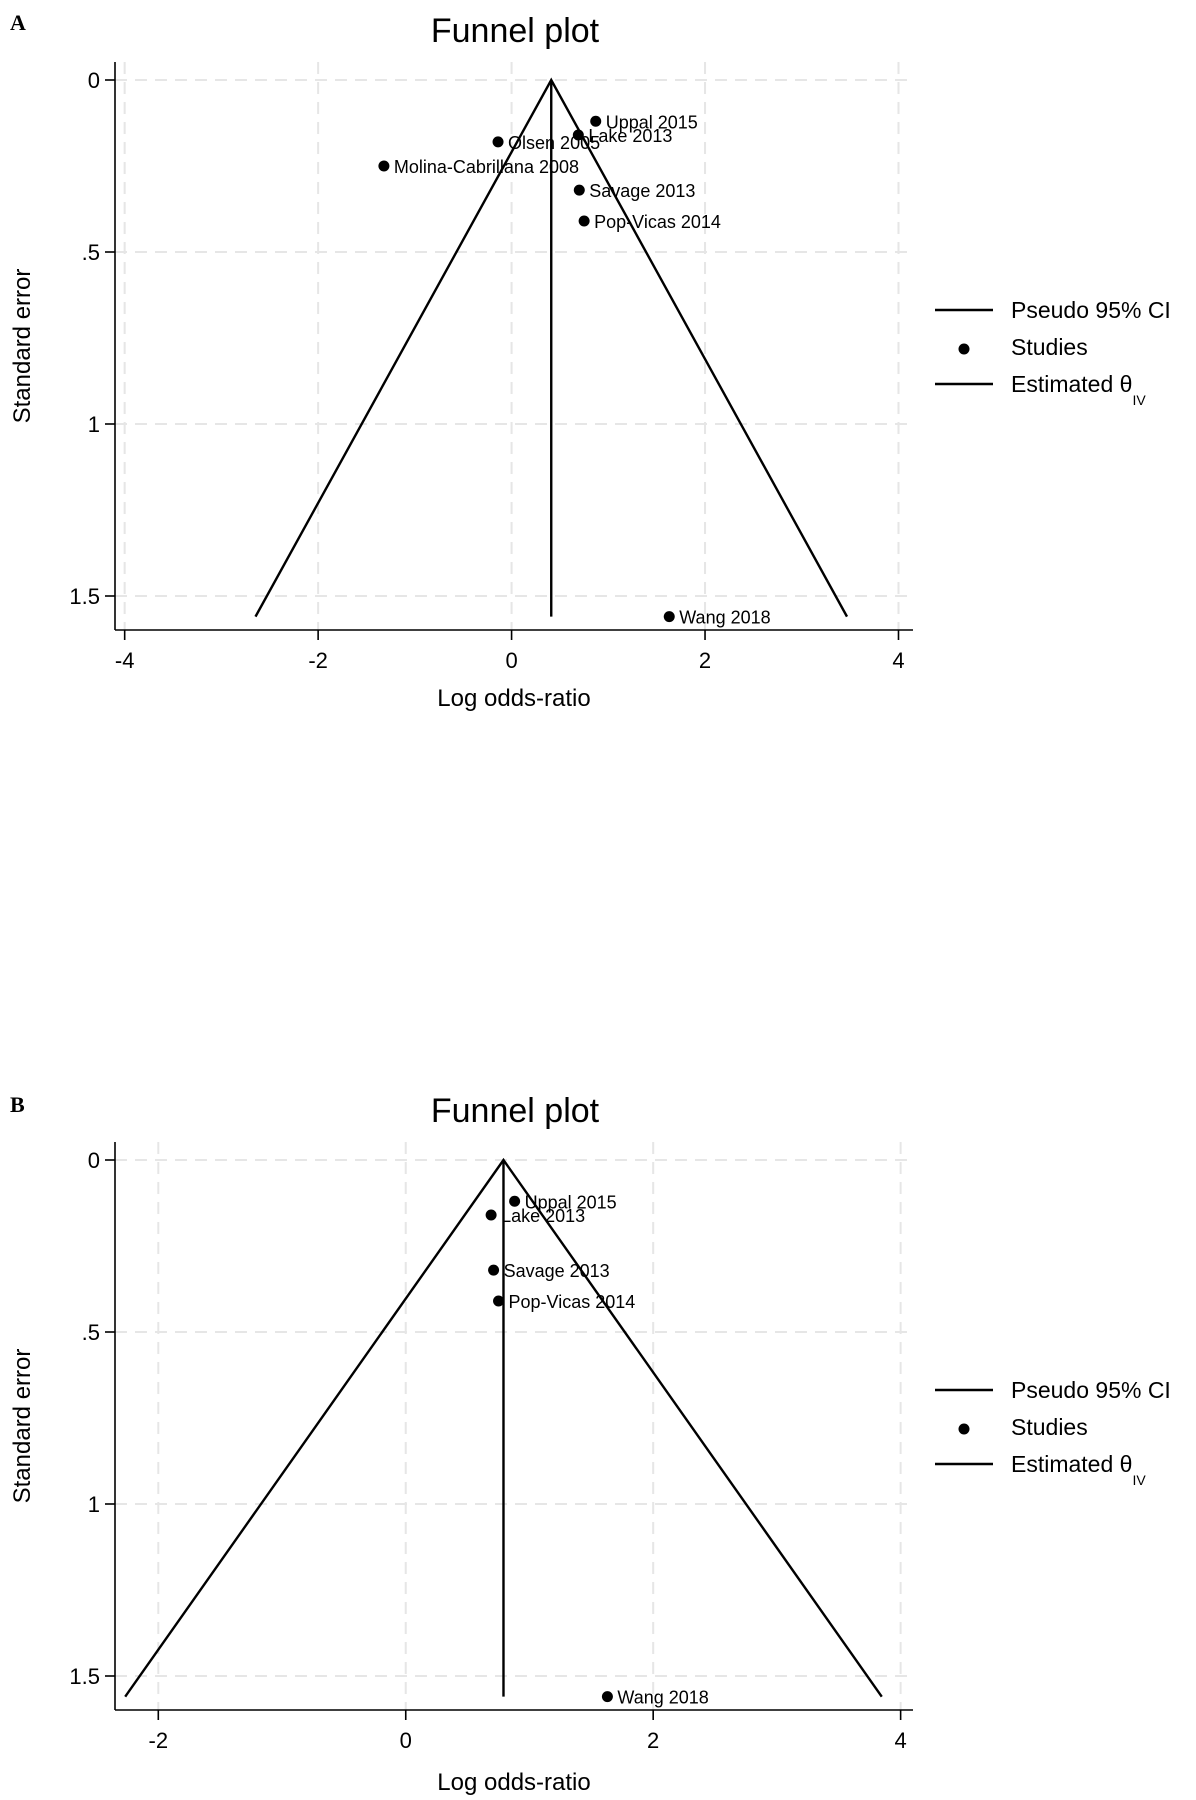  What do you see at coordinates (554, 143) in the screenshot?
I see `study-label: Olsen 2005` at bounding box center [554, 143].